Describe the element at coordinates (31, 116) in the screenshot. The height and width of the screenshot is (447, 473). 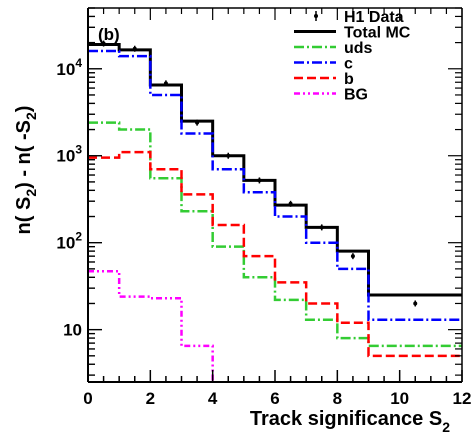
I see `y-axis-label-sub-2: 2` at that location.